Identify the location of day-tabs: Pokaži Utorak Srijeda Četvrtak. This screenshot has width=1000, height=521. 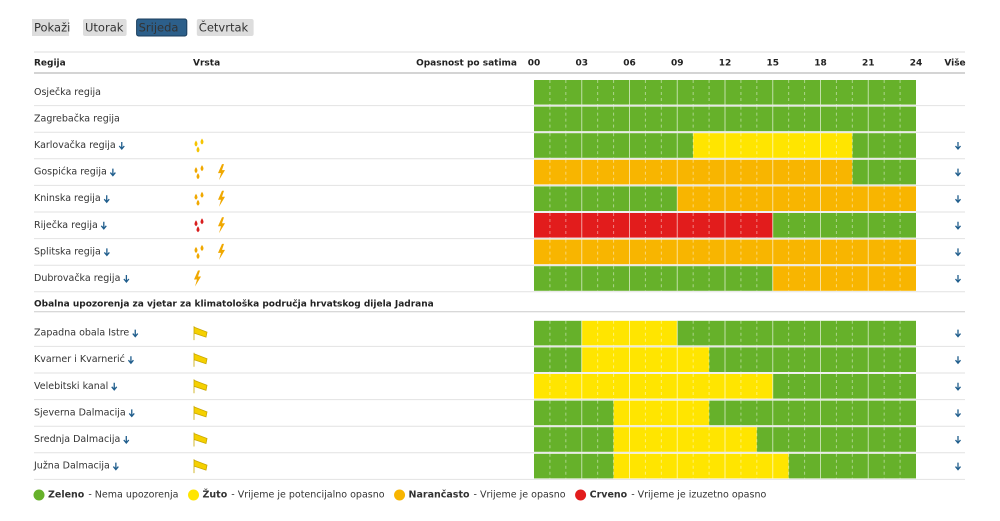
(143, 27).